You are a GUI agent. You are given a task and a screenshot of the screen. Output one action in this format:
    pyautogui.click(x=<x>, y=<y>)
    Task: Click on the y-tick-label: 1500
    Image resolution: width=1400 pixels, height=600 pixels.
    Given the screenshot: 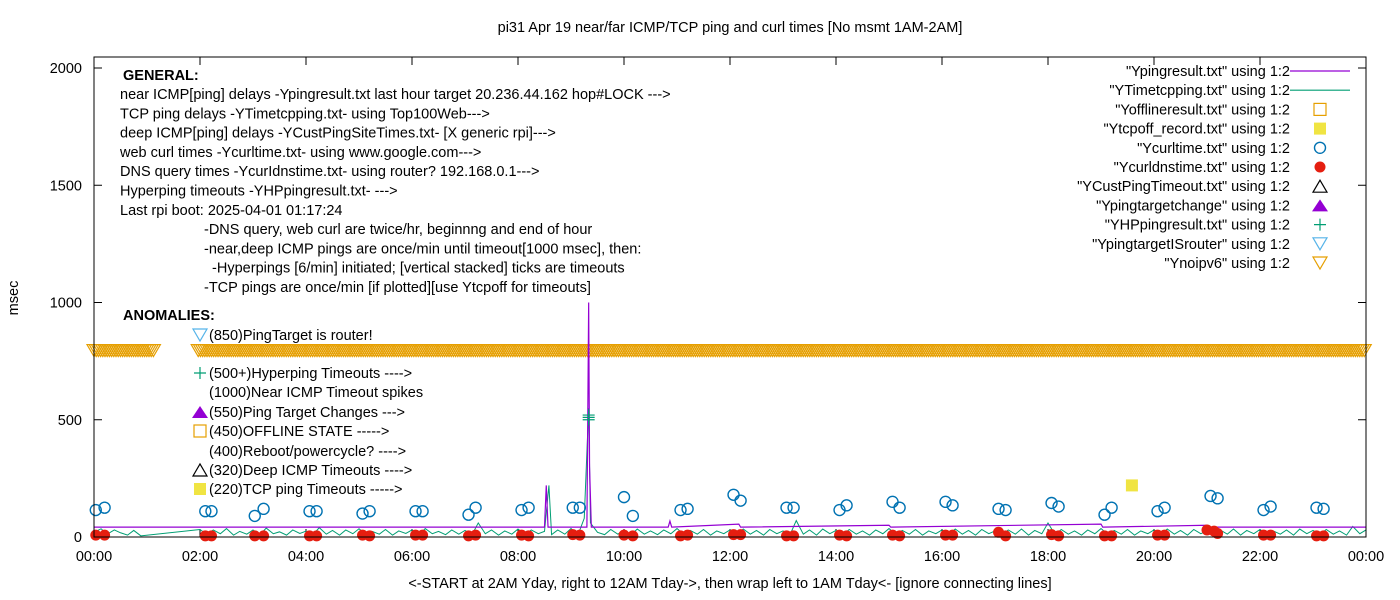 What is the action you would take?
    pyautogui.click(x=66, y=186)
    